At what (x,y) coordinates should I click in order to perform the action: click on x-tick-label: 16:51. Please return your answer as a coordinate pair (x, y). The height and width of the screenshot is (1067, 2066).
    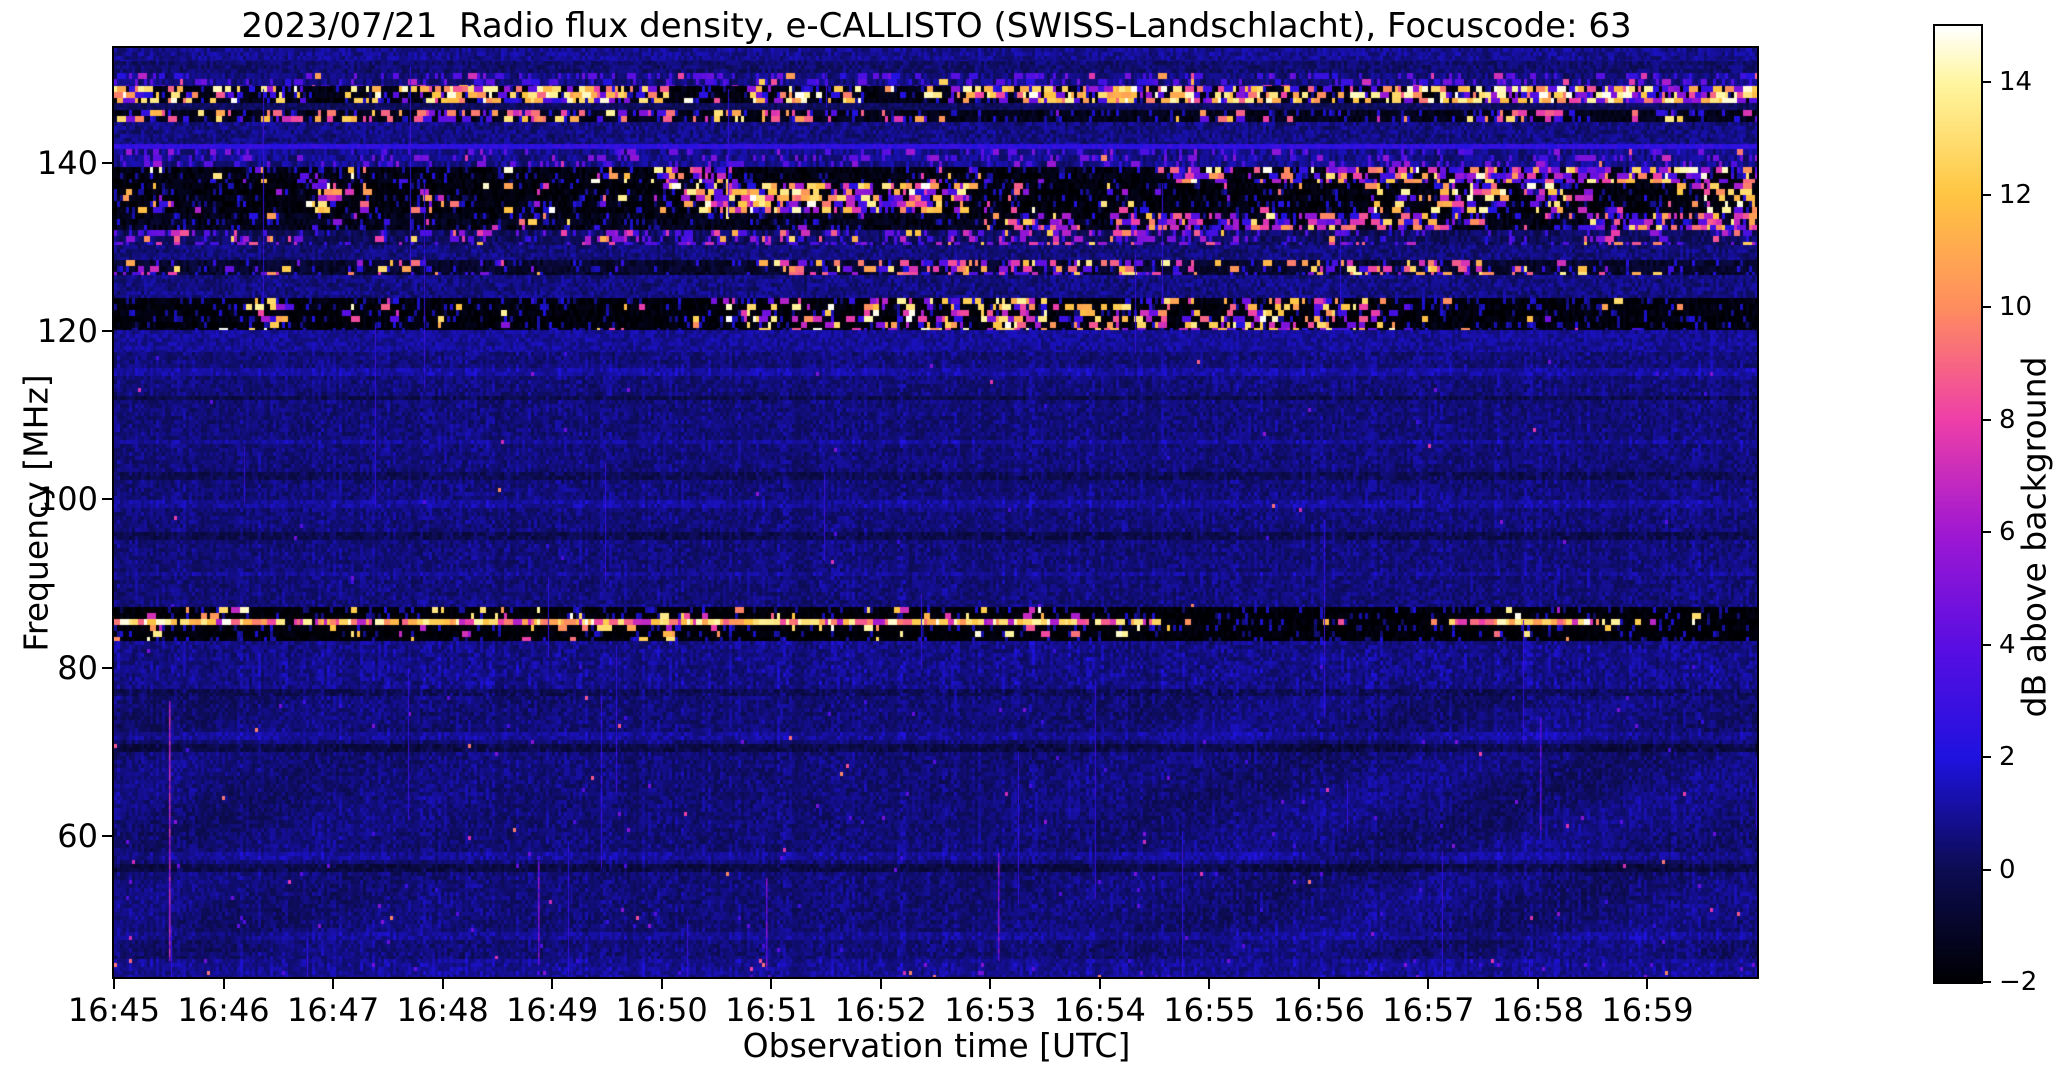
    Looking at the image, I should click on (771, 1010).